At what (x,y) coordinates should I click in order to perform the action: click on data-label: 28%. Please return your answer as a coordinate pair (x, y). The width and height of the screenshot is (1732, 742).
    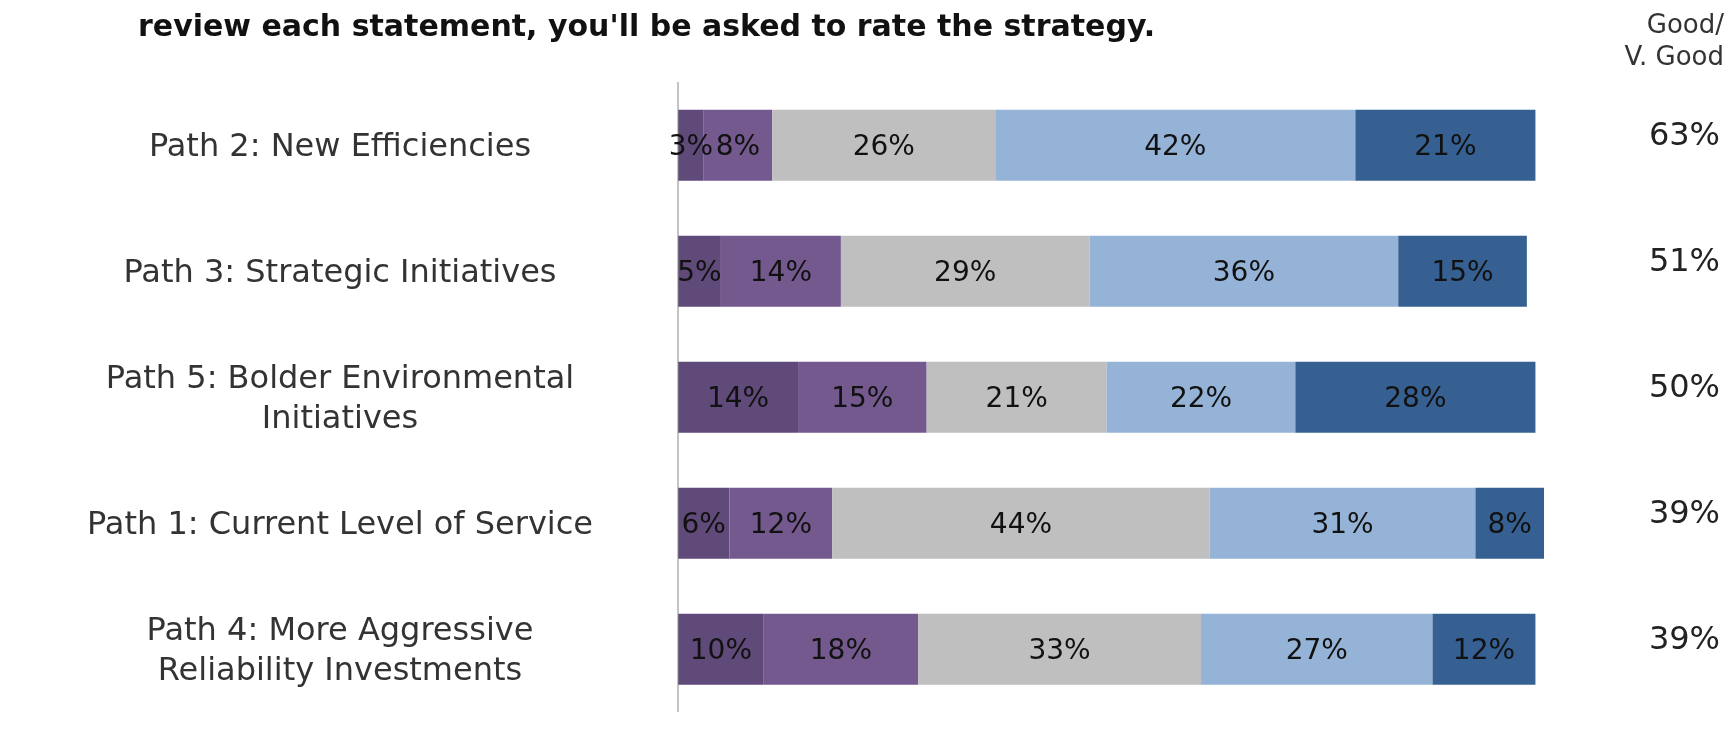
    Looking at the image, I should click on (1415, 398).